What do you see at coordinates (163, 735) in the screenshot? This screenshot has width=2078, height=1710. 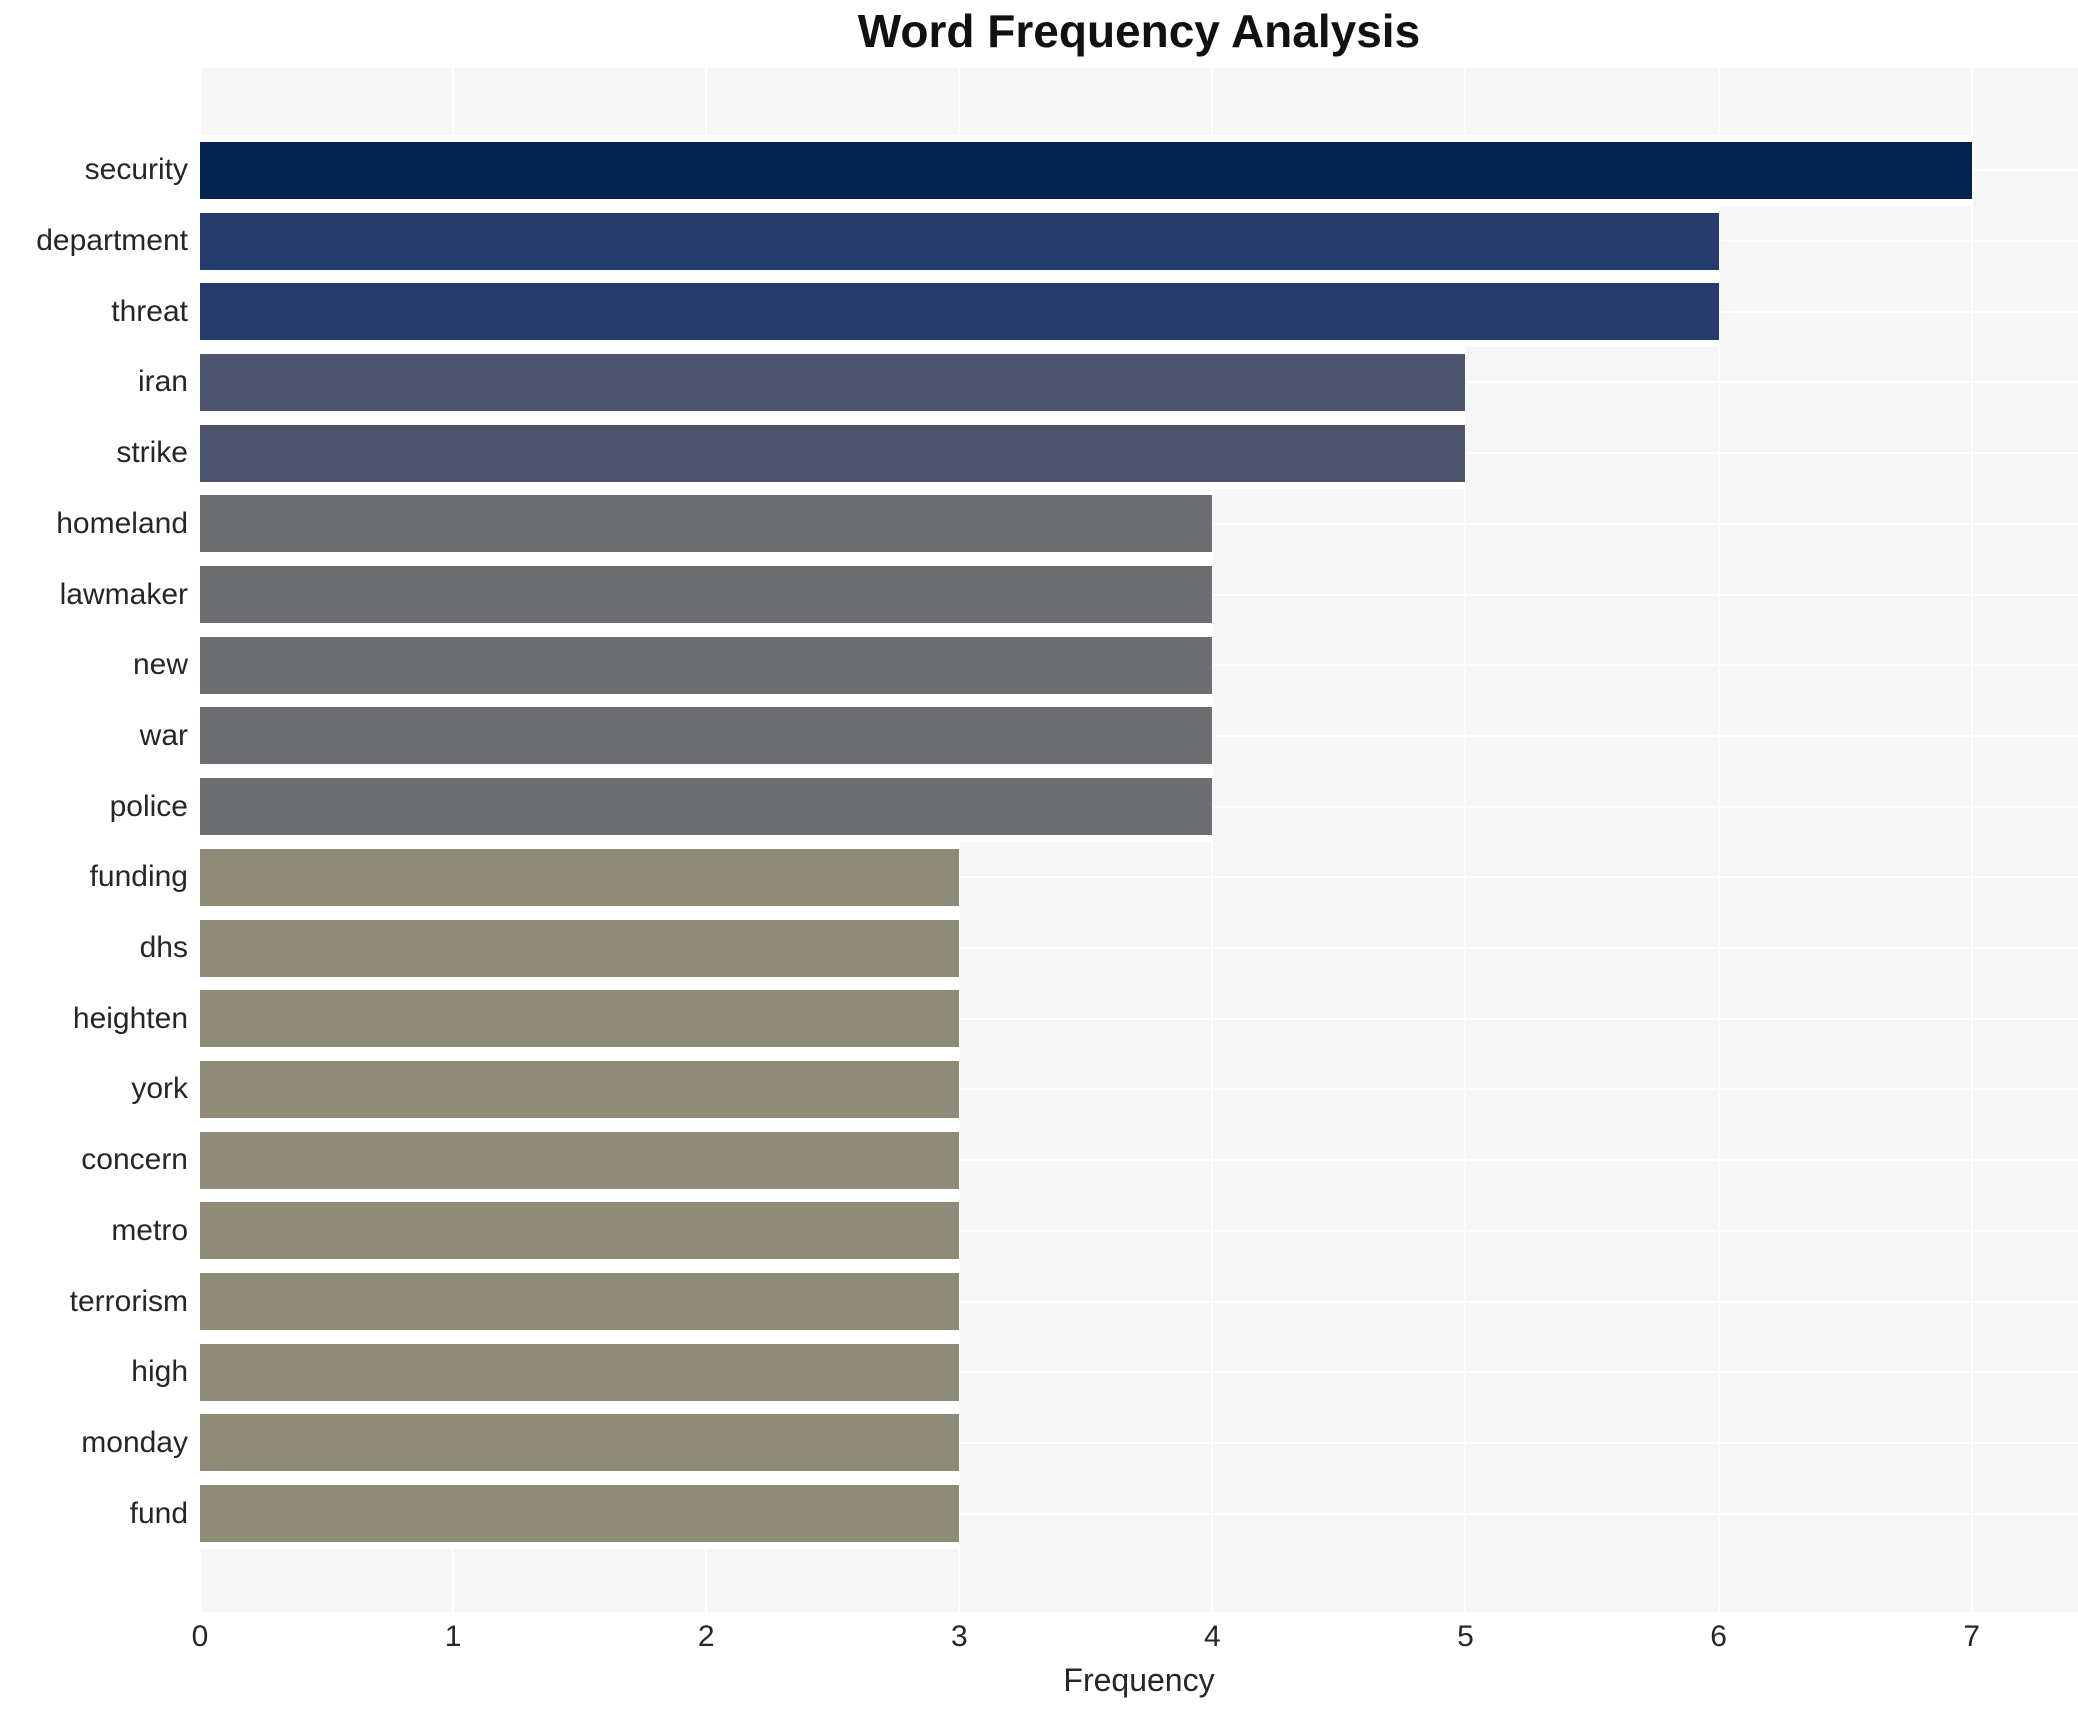 I see `y-tick-label-war: war` at bounding box center [163, 735].